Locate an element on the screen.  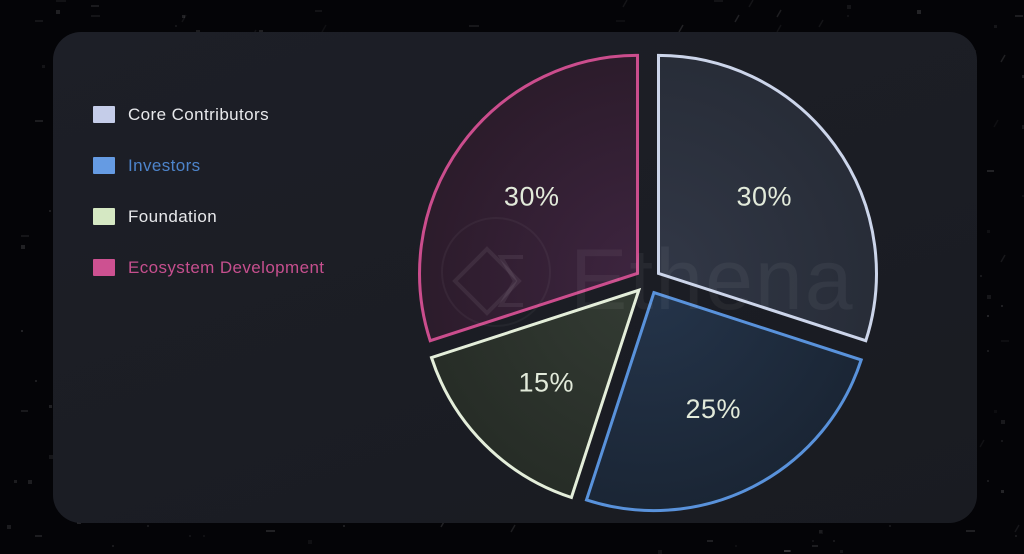
legend-item-label: Foundation is located at coordinates (173, 216).